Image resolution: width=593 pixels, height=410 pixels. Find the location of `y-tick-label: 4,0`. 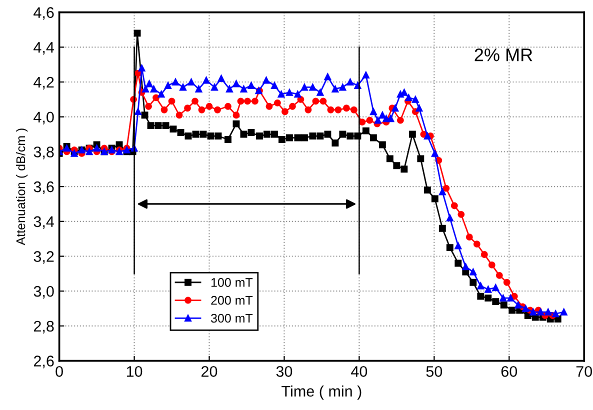

y-tick-label: 4,0 is located at coordinates (44, 118).